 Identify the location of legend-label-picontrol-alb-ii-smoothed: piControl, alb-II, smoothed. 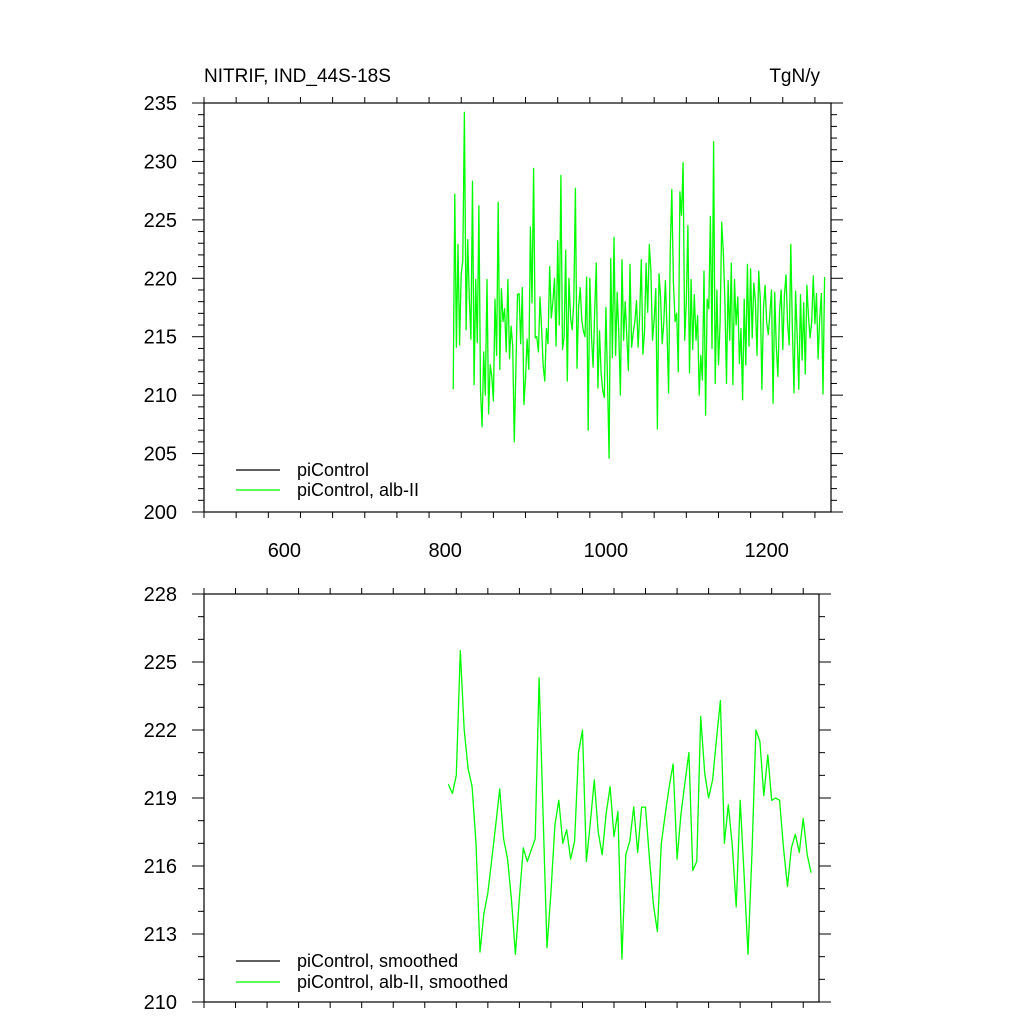
(402, 982).